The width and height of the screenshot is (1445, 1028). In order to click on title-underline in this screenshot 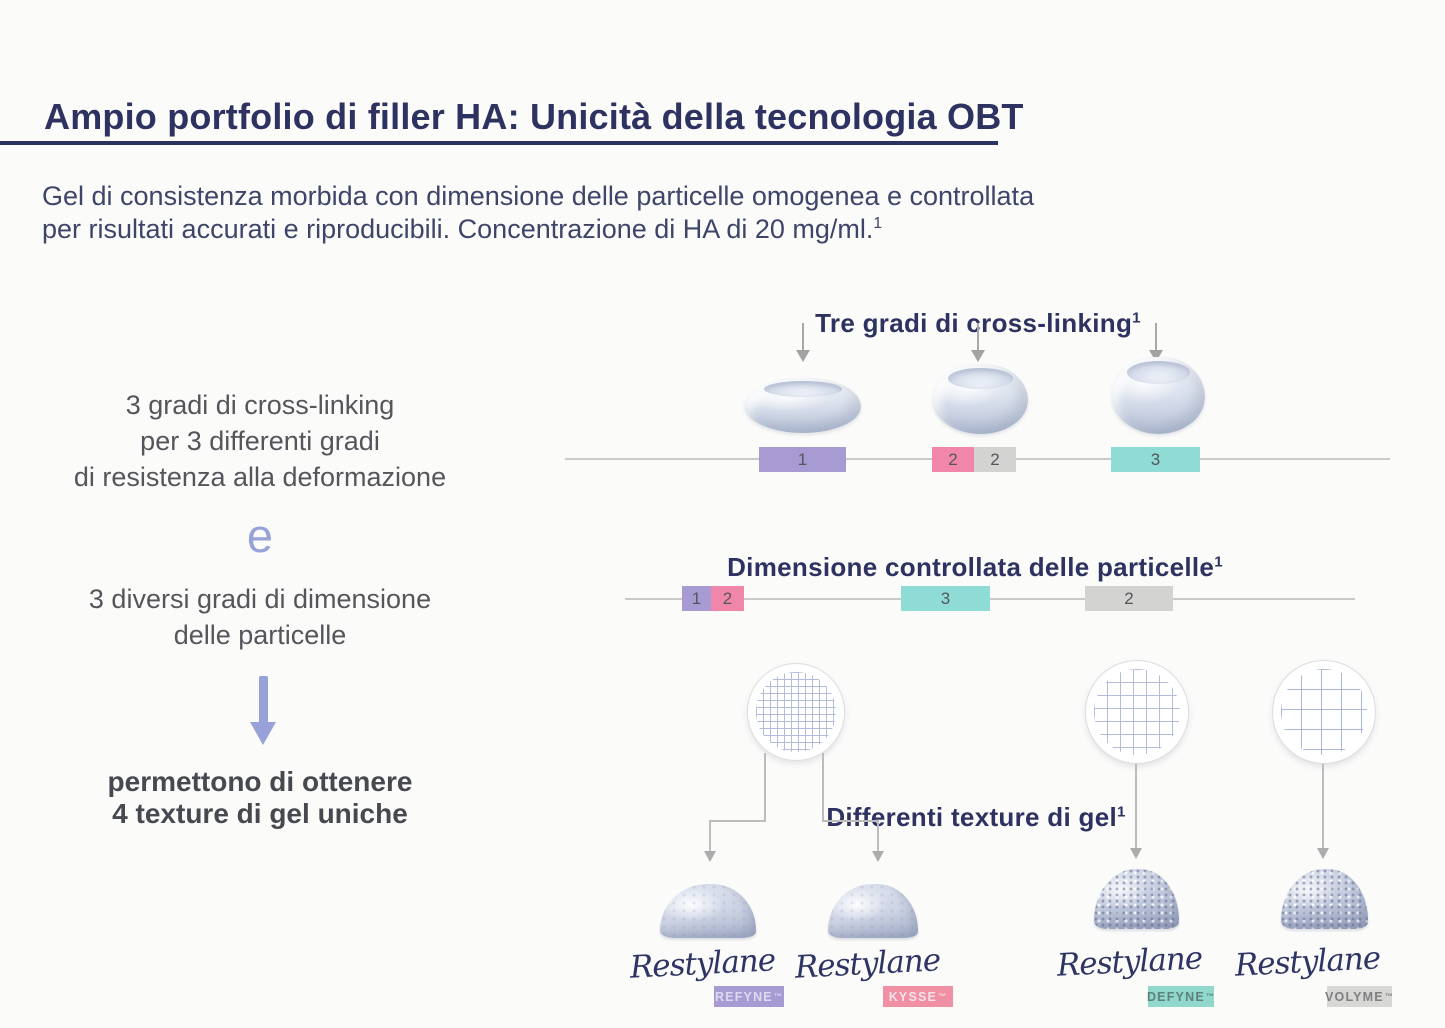, I will do `click(499, 143)`.